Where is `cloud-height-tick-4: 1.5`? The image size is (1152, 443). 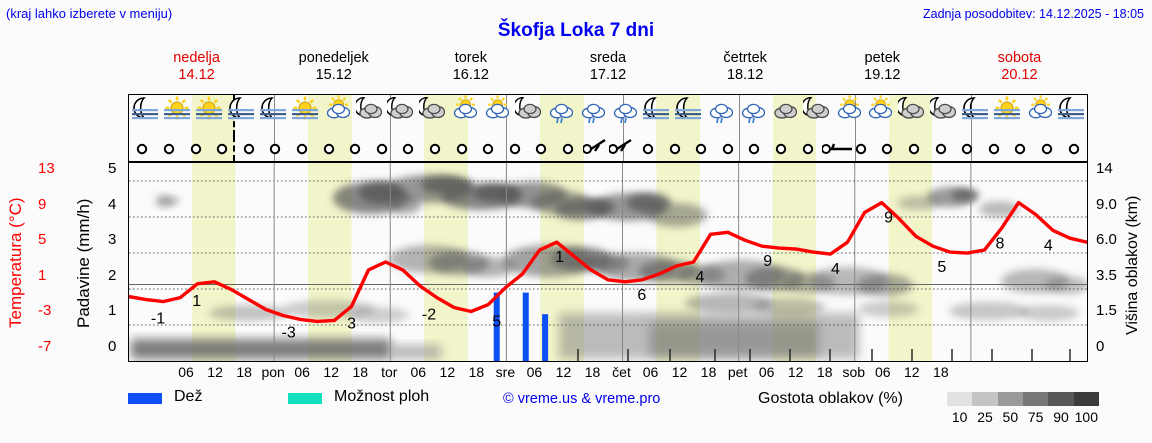 cloud-height-tick-4: 1.5 is located at coordinates (1106, 311).